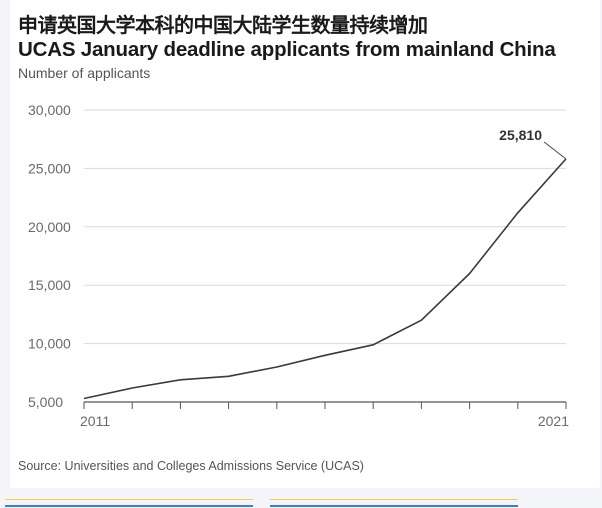 The width and height of the screenshot is (602, 508). What do you see at coordinates (553, 421) in the screenshot?
I see `x-tick-label-end: 2021` at bounding box center [553, 421].